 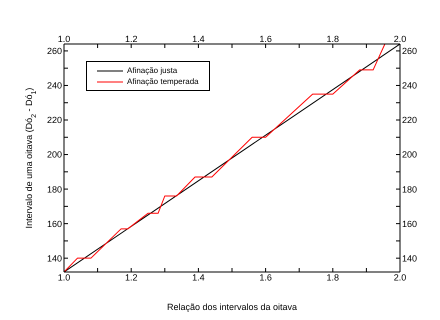 What do you see at coordinates (64, 39) in the screenshot?
I see `x-tick-label: 1.0` at bounding box center [64, 39].